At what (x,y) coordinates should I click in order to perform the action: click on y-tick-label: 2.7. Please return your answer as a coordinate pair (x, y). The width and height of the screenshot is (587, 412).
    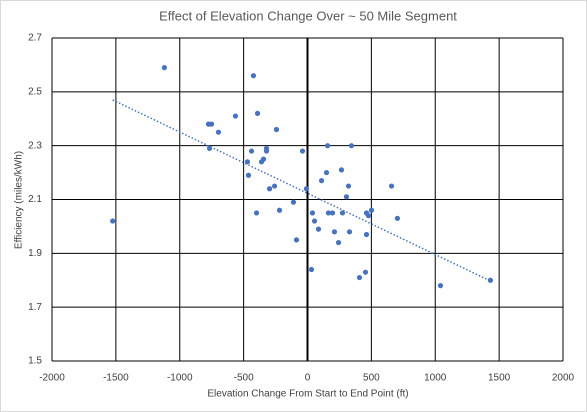
    Looking at the image, I should click on (35, 38).